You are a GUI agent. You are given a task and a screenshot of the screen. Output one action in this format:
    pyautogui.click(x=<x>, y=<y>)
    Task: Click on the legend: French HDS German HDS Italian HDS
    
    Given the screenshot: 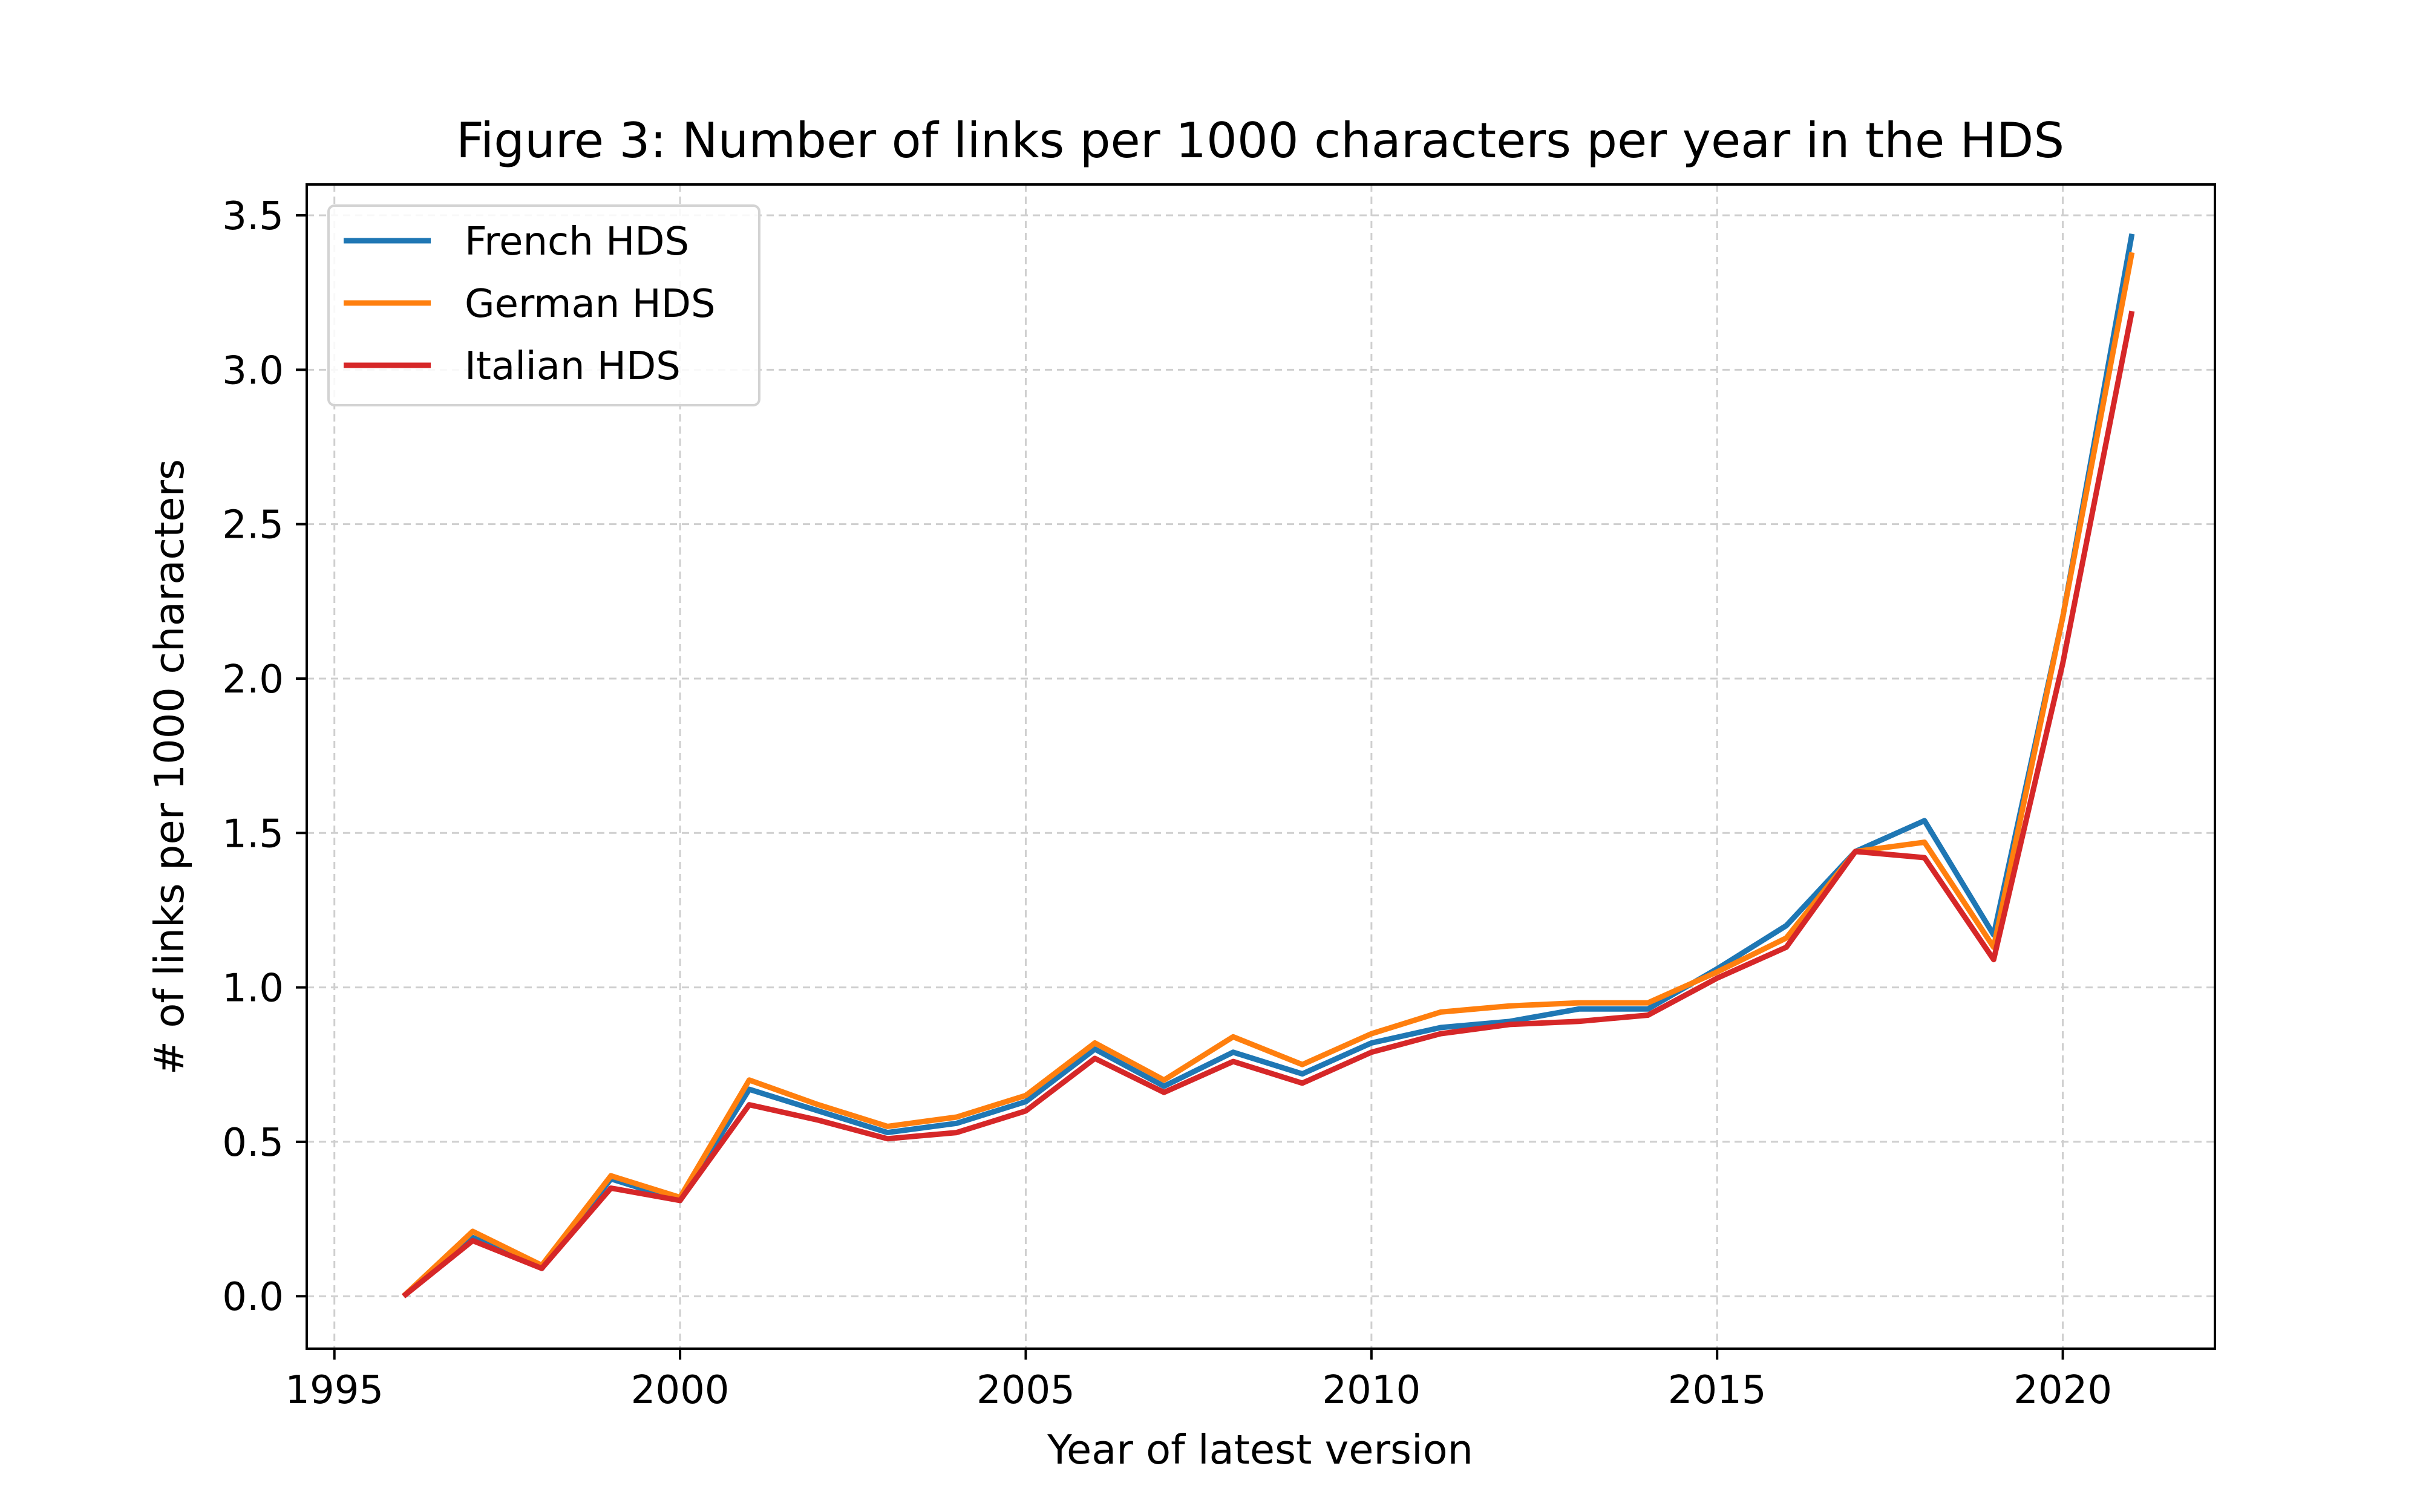 What is the action you would take?
    pyautogui.click(x=543, y=305)
    